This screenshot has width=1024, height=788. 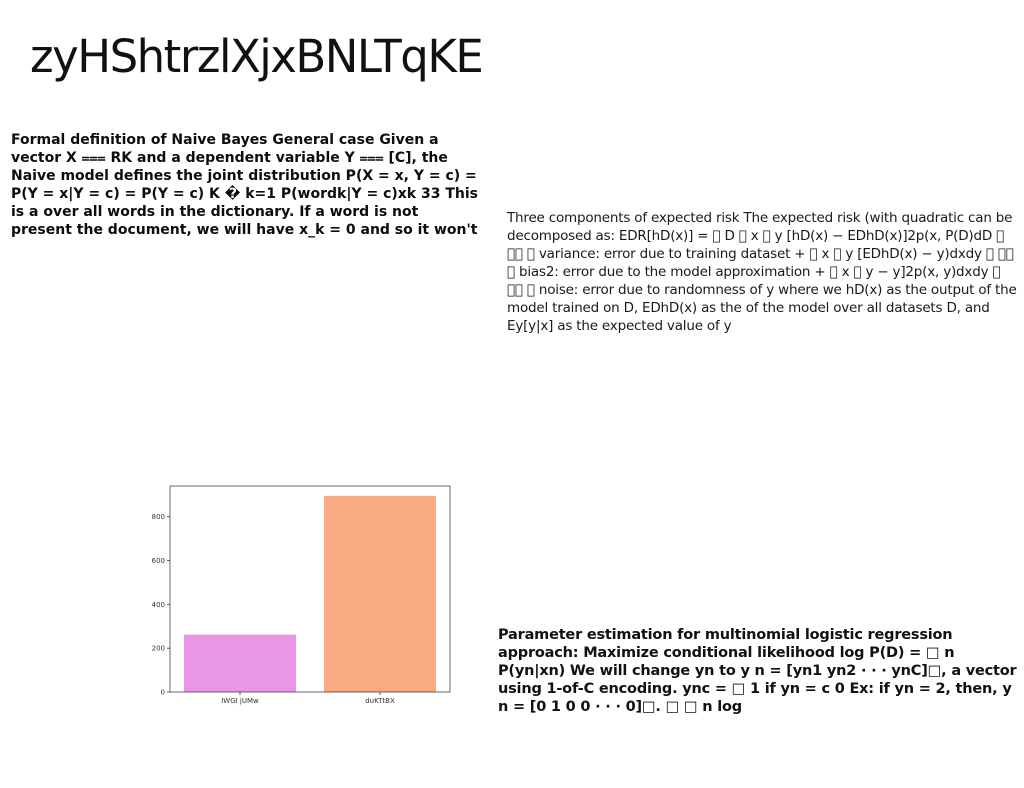 What do you see at coordinates (240, 701) in the screenshot?
I see `x-tick-label-0: IWGI jUMw` at bounding box center [240, 701].